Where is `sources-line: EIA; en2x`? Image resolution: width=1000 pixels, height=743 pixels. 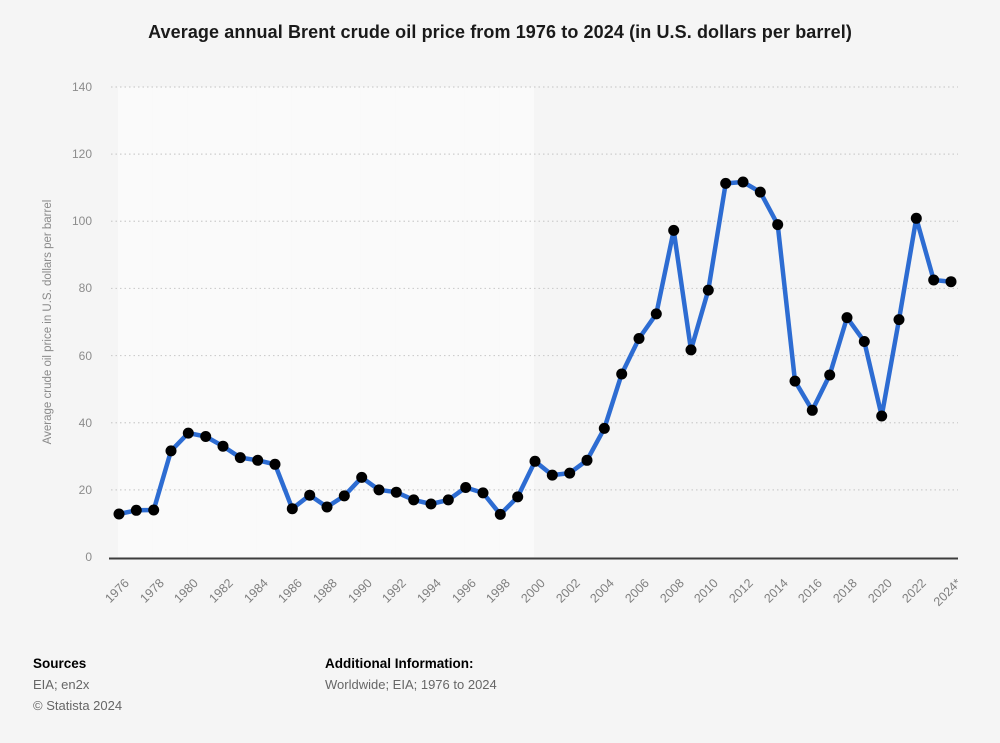 sources-line: EIA; en2x is located at coordinates (61, 684).